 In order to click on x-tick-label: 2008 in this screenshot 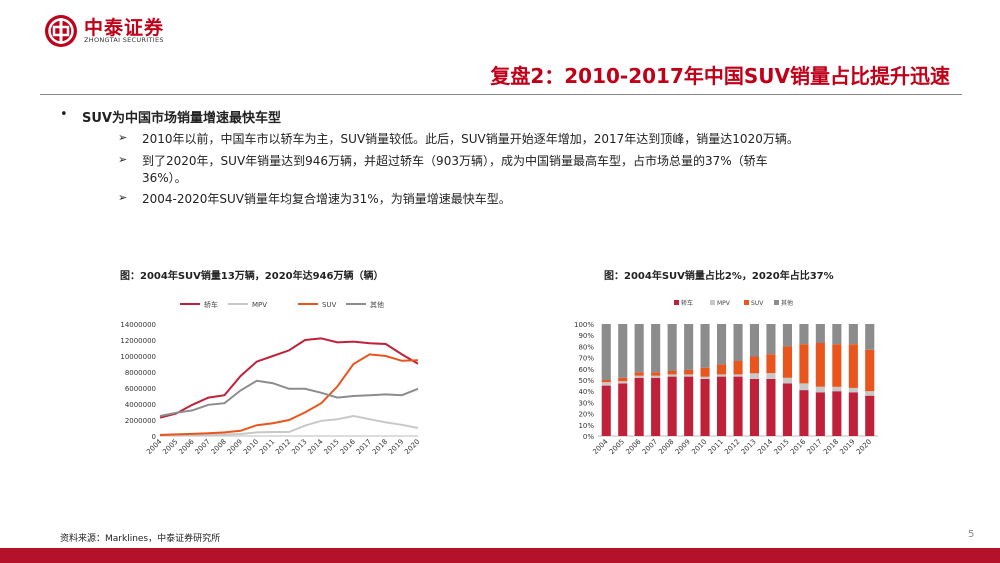, I will do `click(219, 447)`.